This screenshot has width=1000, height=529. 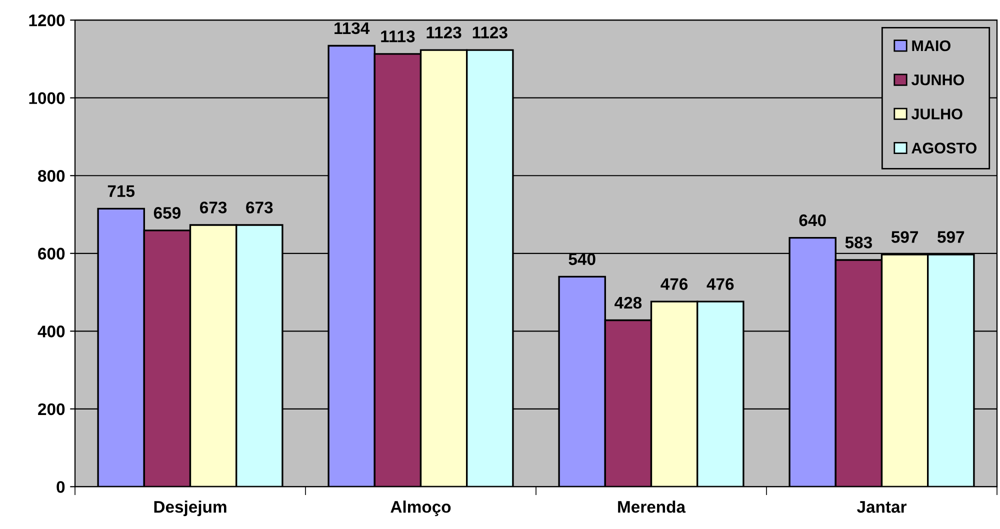 What do you see at coordinates (881, 507) in the screenshot?
I see `x-tick-label: Jantar` at bounding box center [881, 507].